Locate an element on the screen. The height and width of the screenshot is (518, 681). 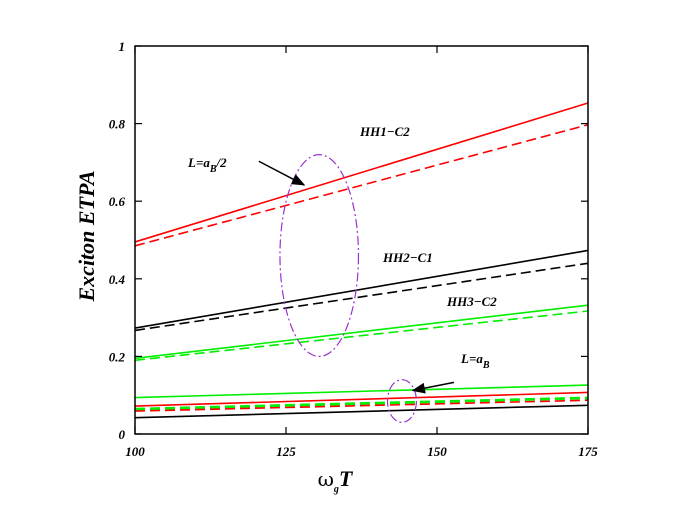
y-tick-label: 0 is located at coordinates (122, 434).